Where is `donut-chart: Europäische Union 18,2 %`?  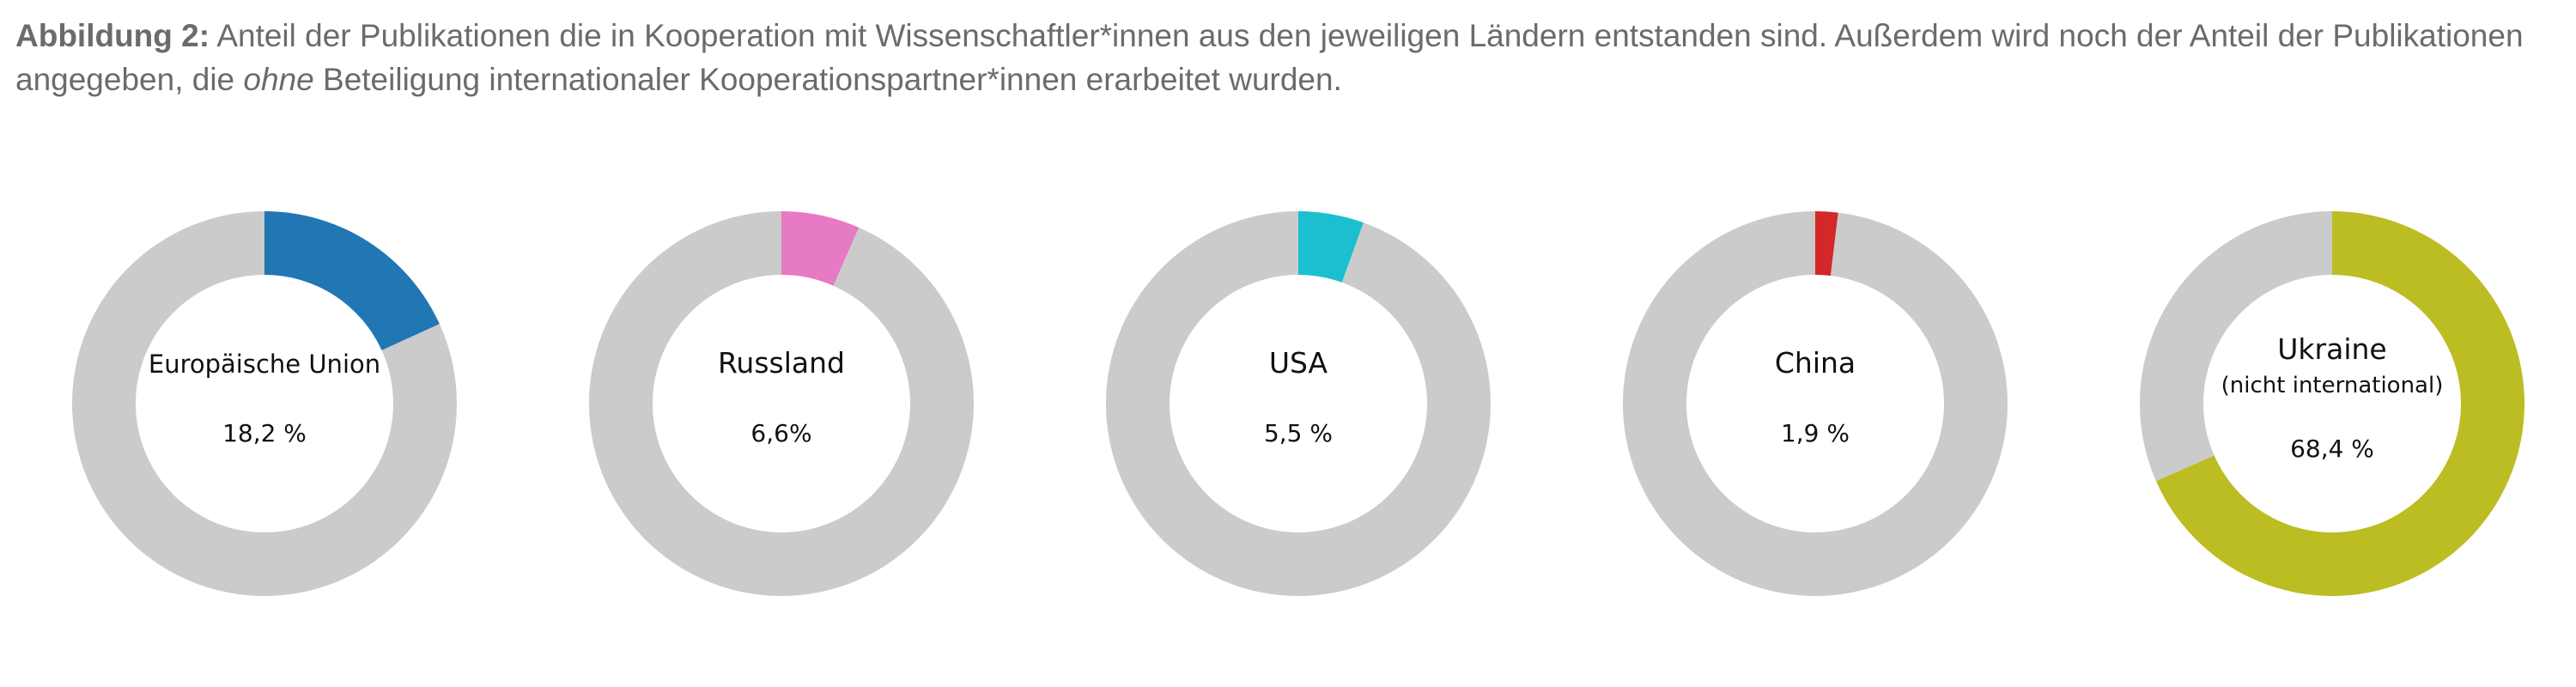 donut-chart: Europäische Union 18,2 % is located at coordinates (265, 404).